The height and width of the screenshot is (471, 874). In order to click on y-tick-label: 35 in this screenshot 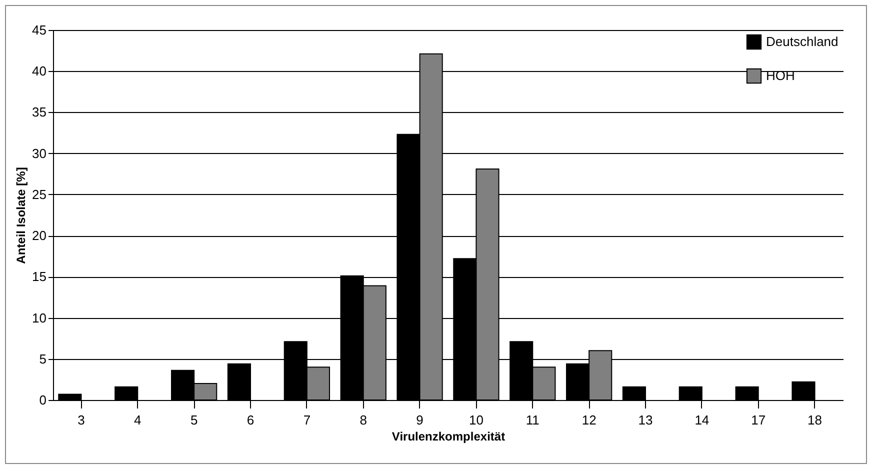, I will do `click(39, 112)`.